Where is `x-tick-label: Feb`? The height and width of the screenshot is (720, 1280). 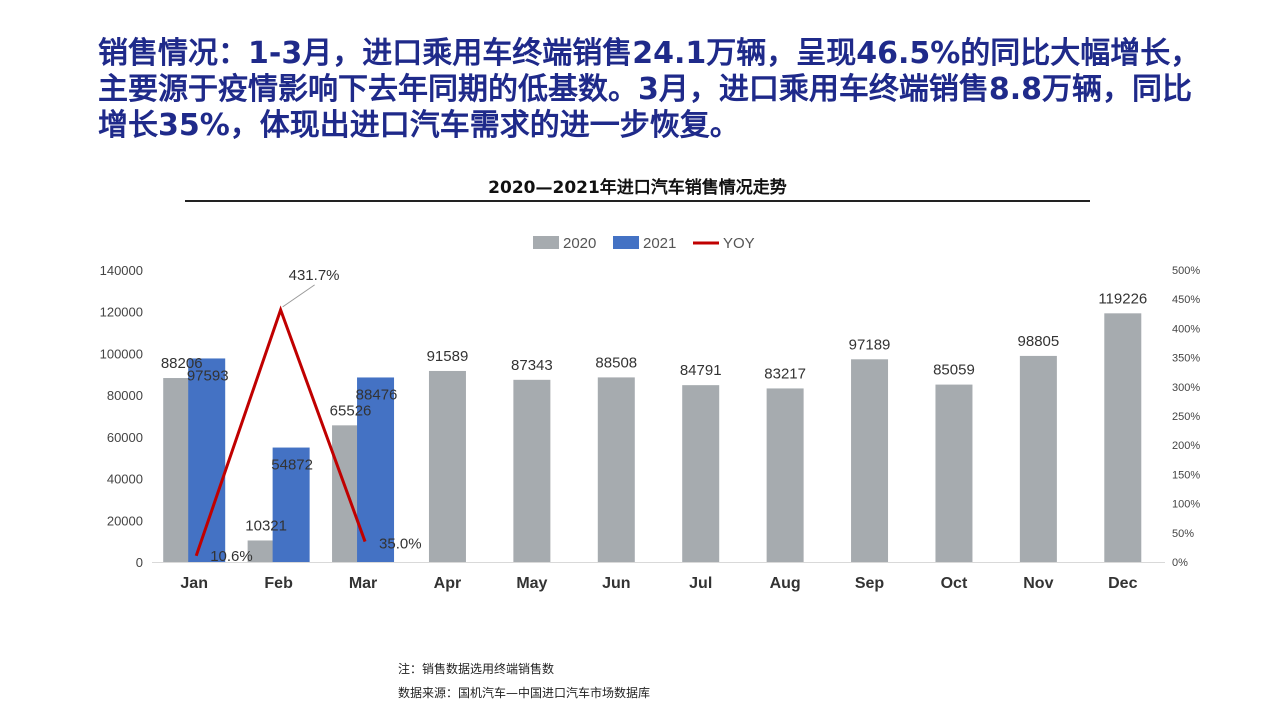 x-tick-label: Feb is located at coordinates (278, 583).